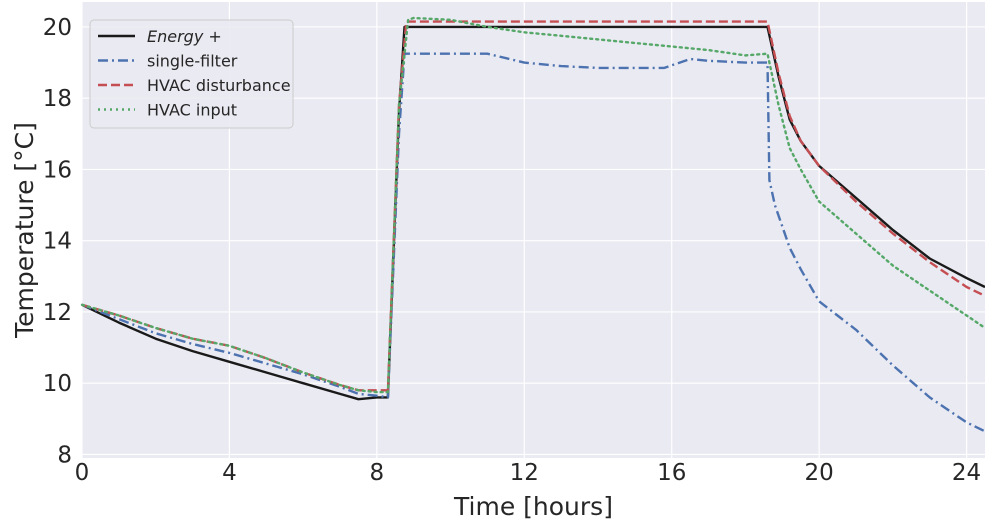 Image resolution: width=985 pixels, height=520 pixels. I want to click on y-tick-label: 18, so click(57, 99).